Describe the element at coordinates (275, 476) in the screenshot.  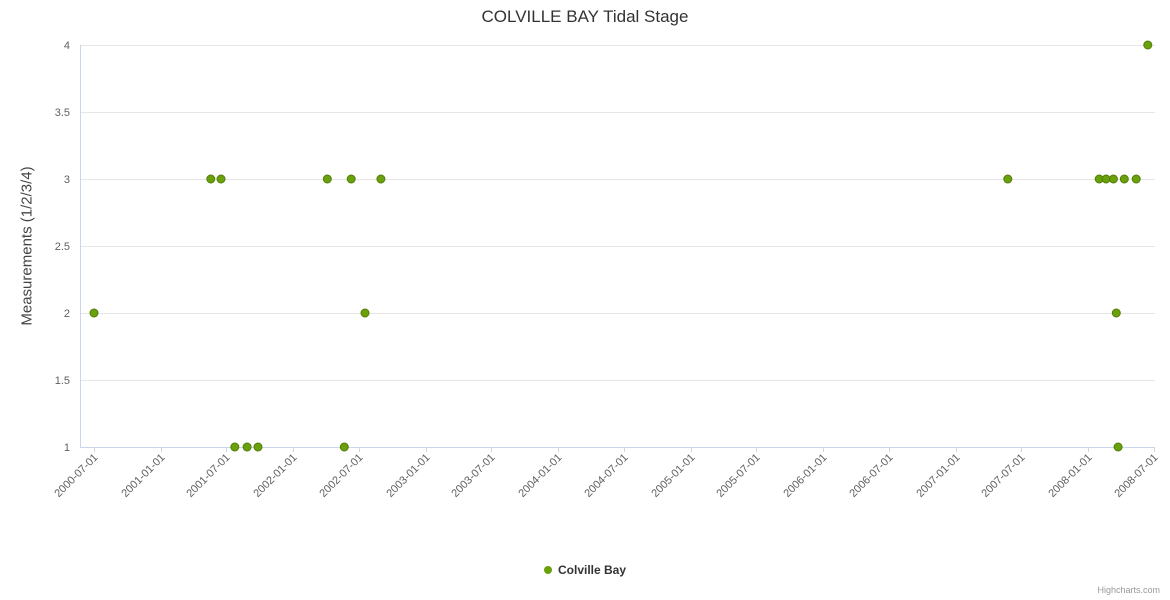
I see `x-tick-label: 2002-01-01` at that location.